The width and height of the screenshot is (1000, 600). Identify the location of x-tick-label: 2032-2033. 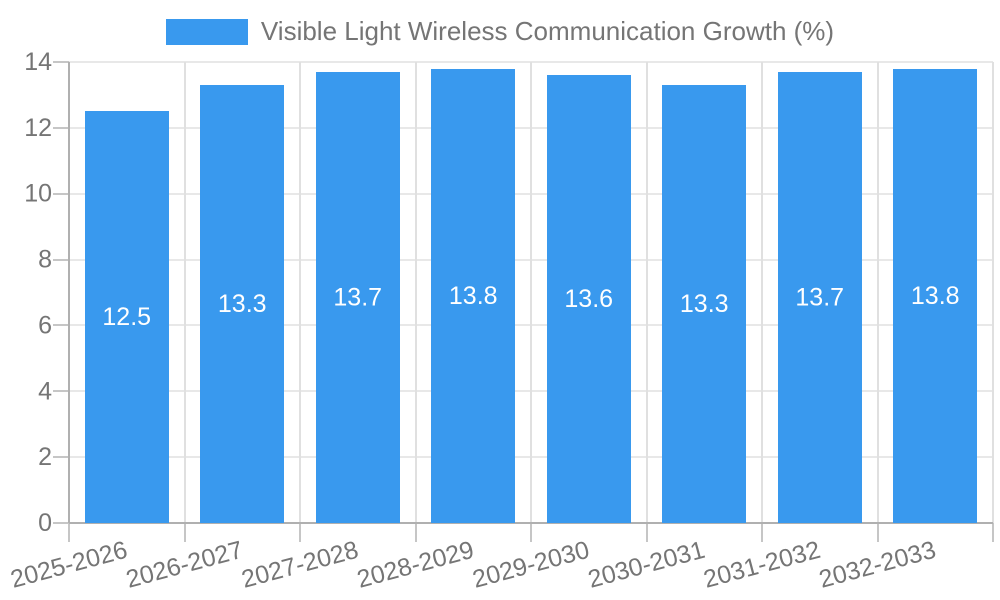
(877, 565).